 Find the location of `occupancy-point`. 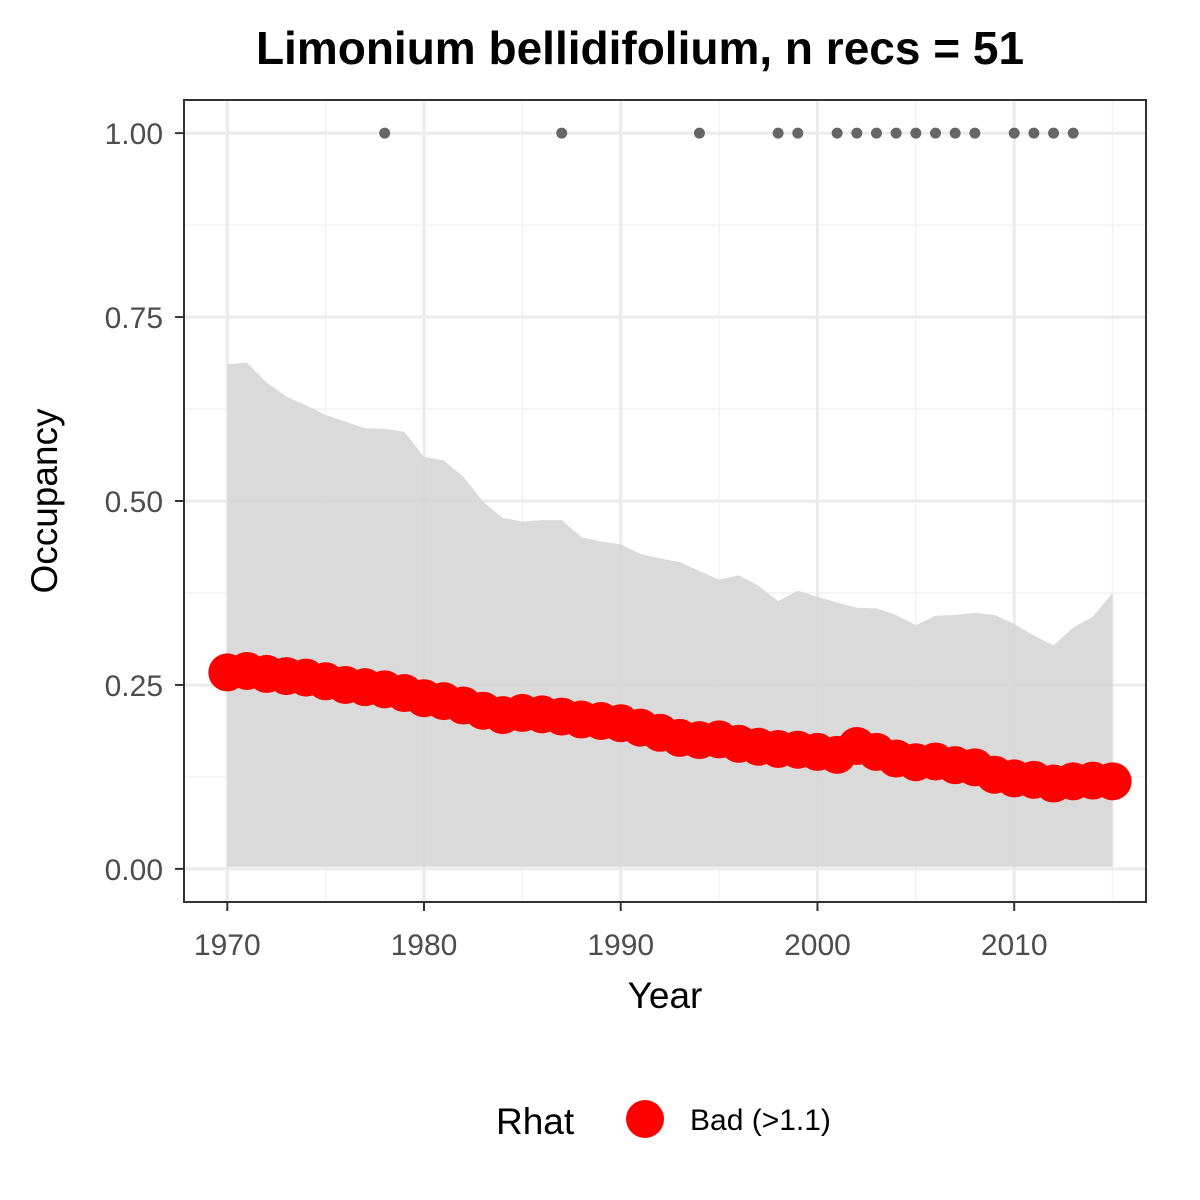

occupancy-point is located at coordinates (1112, 781).